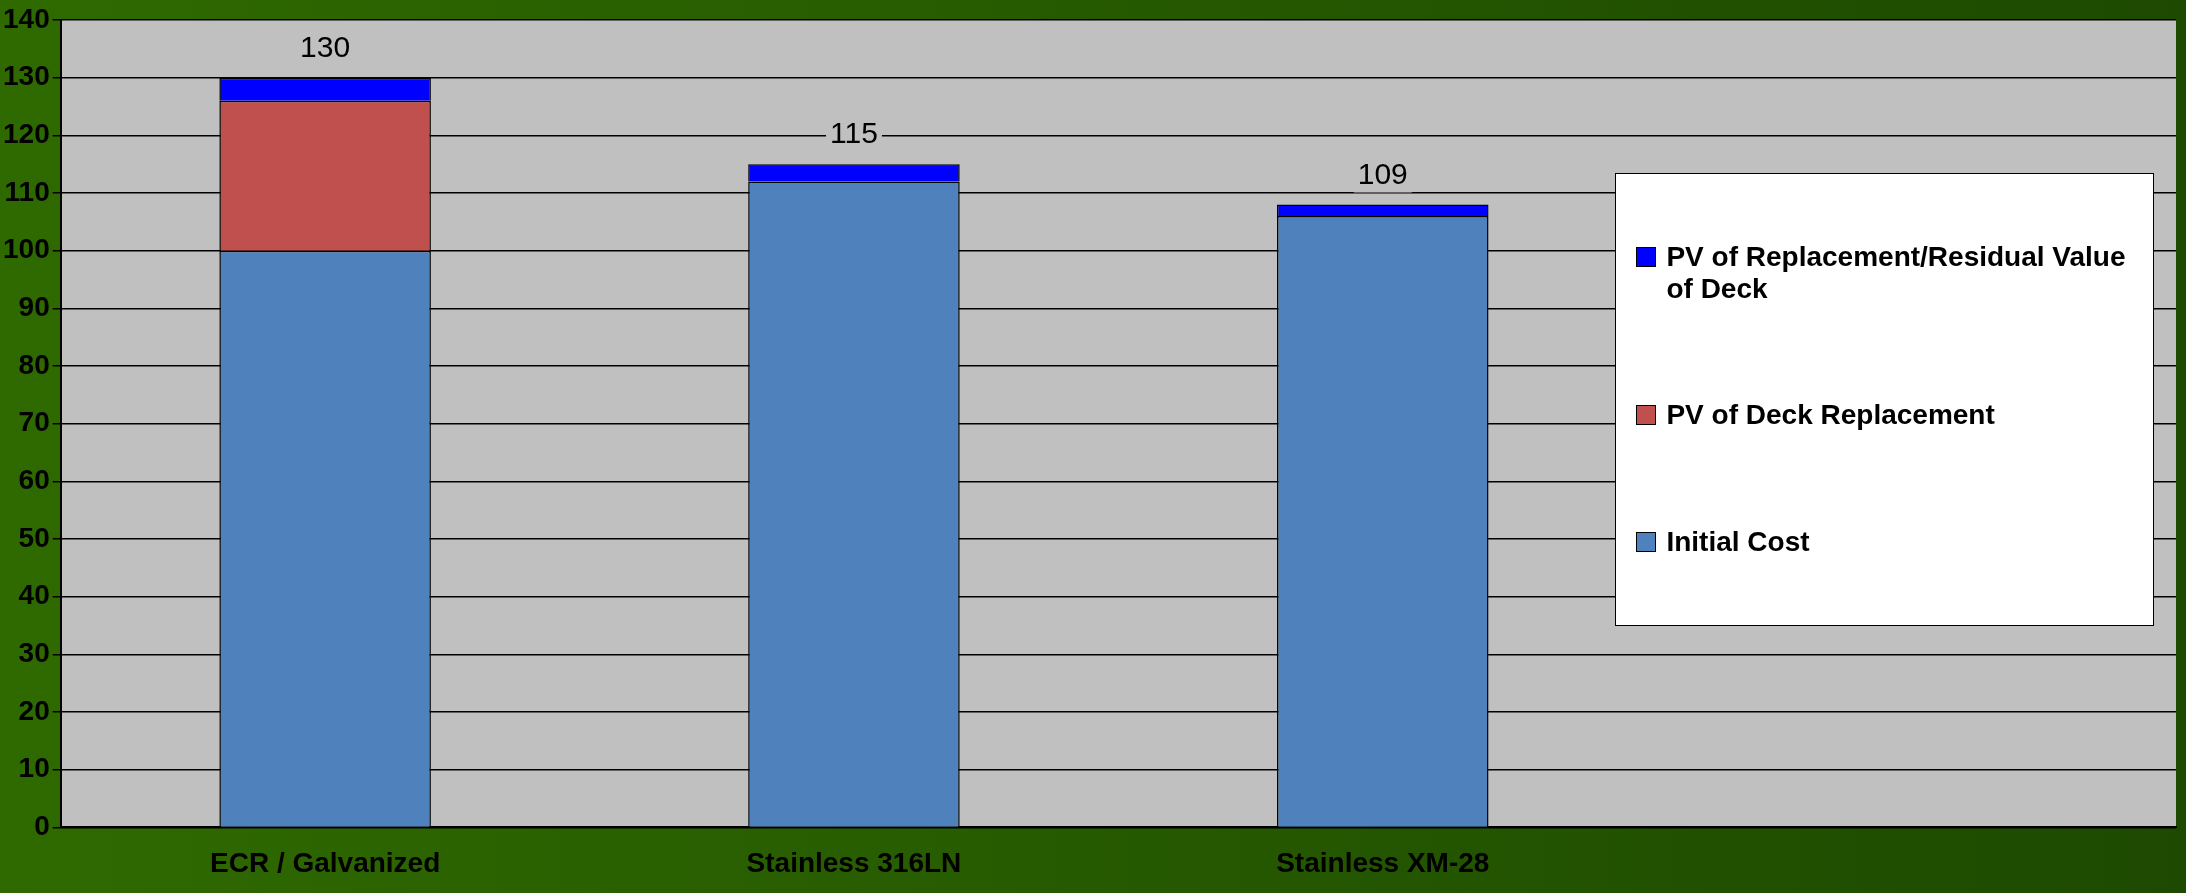 This screenshot has height=893, width=2186. Describe the element at coordinates (34, 653) in the screenshot. I see `y-tick-label: 30` at that location.